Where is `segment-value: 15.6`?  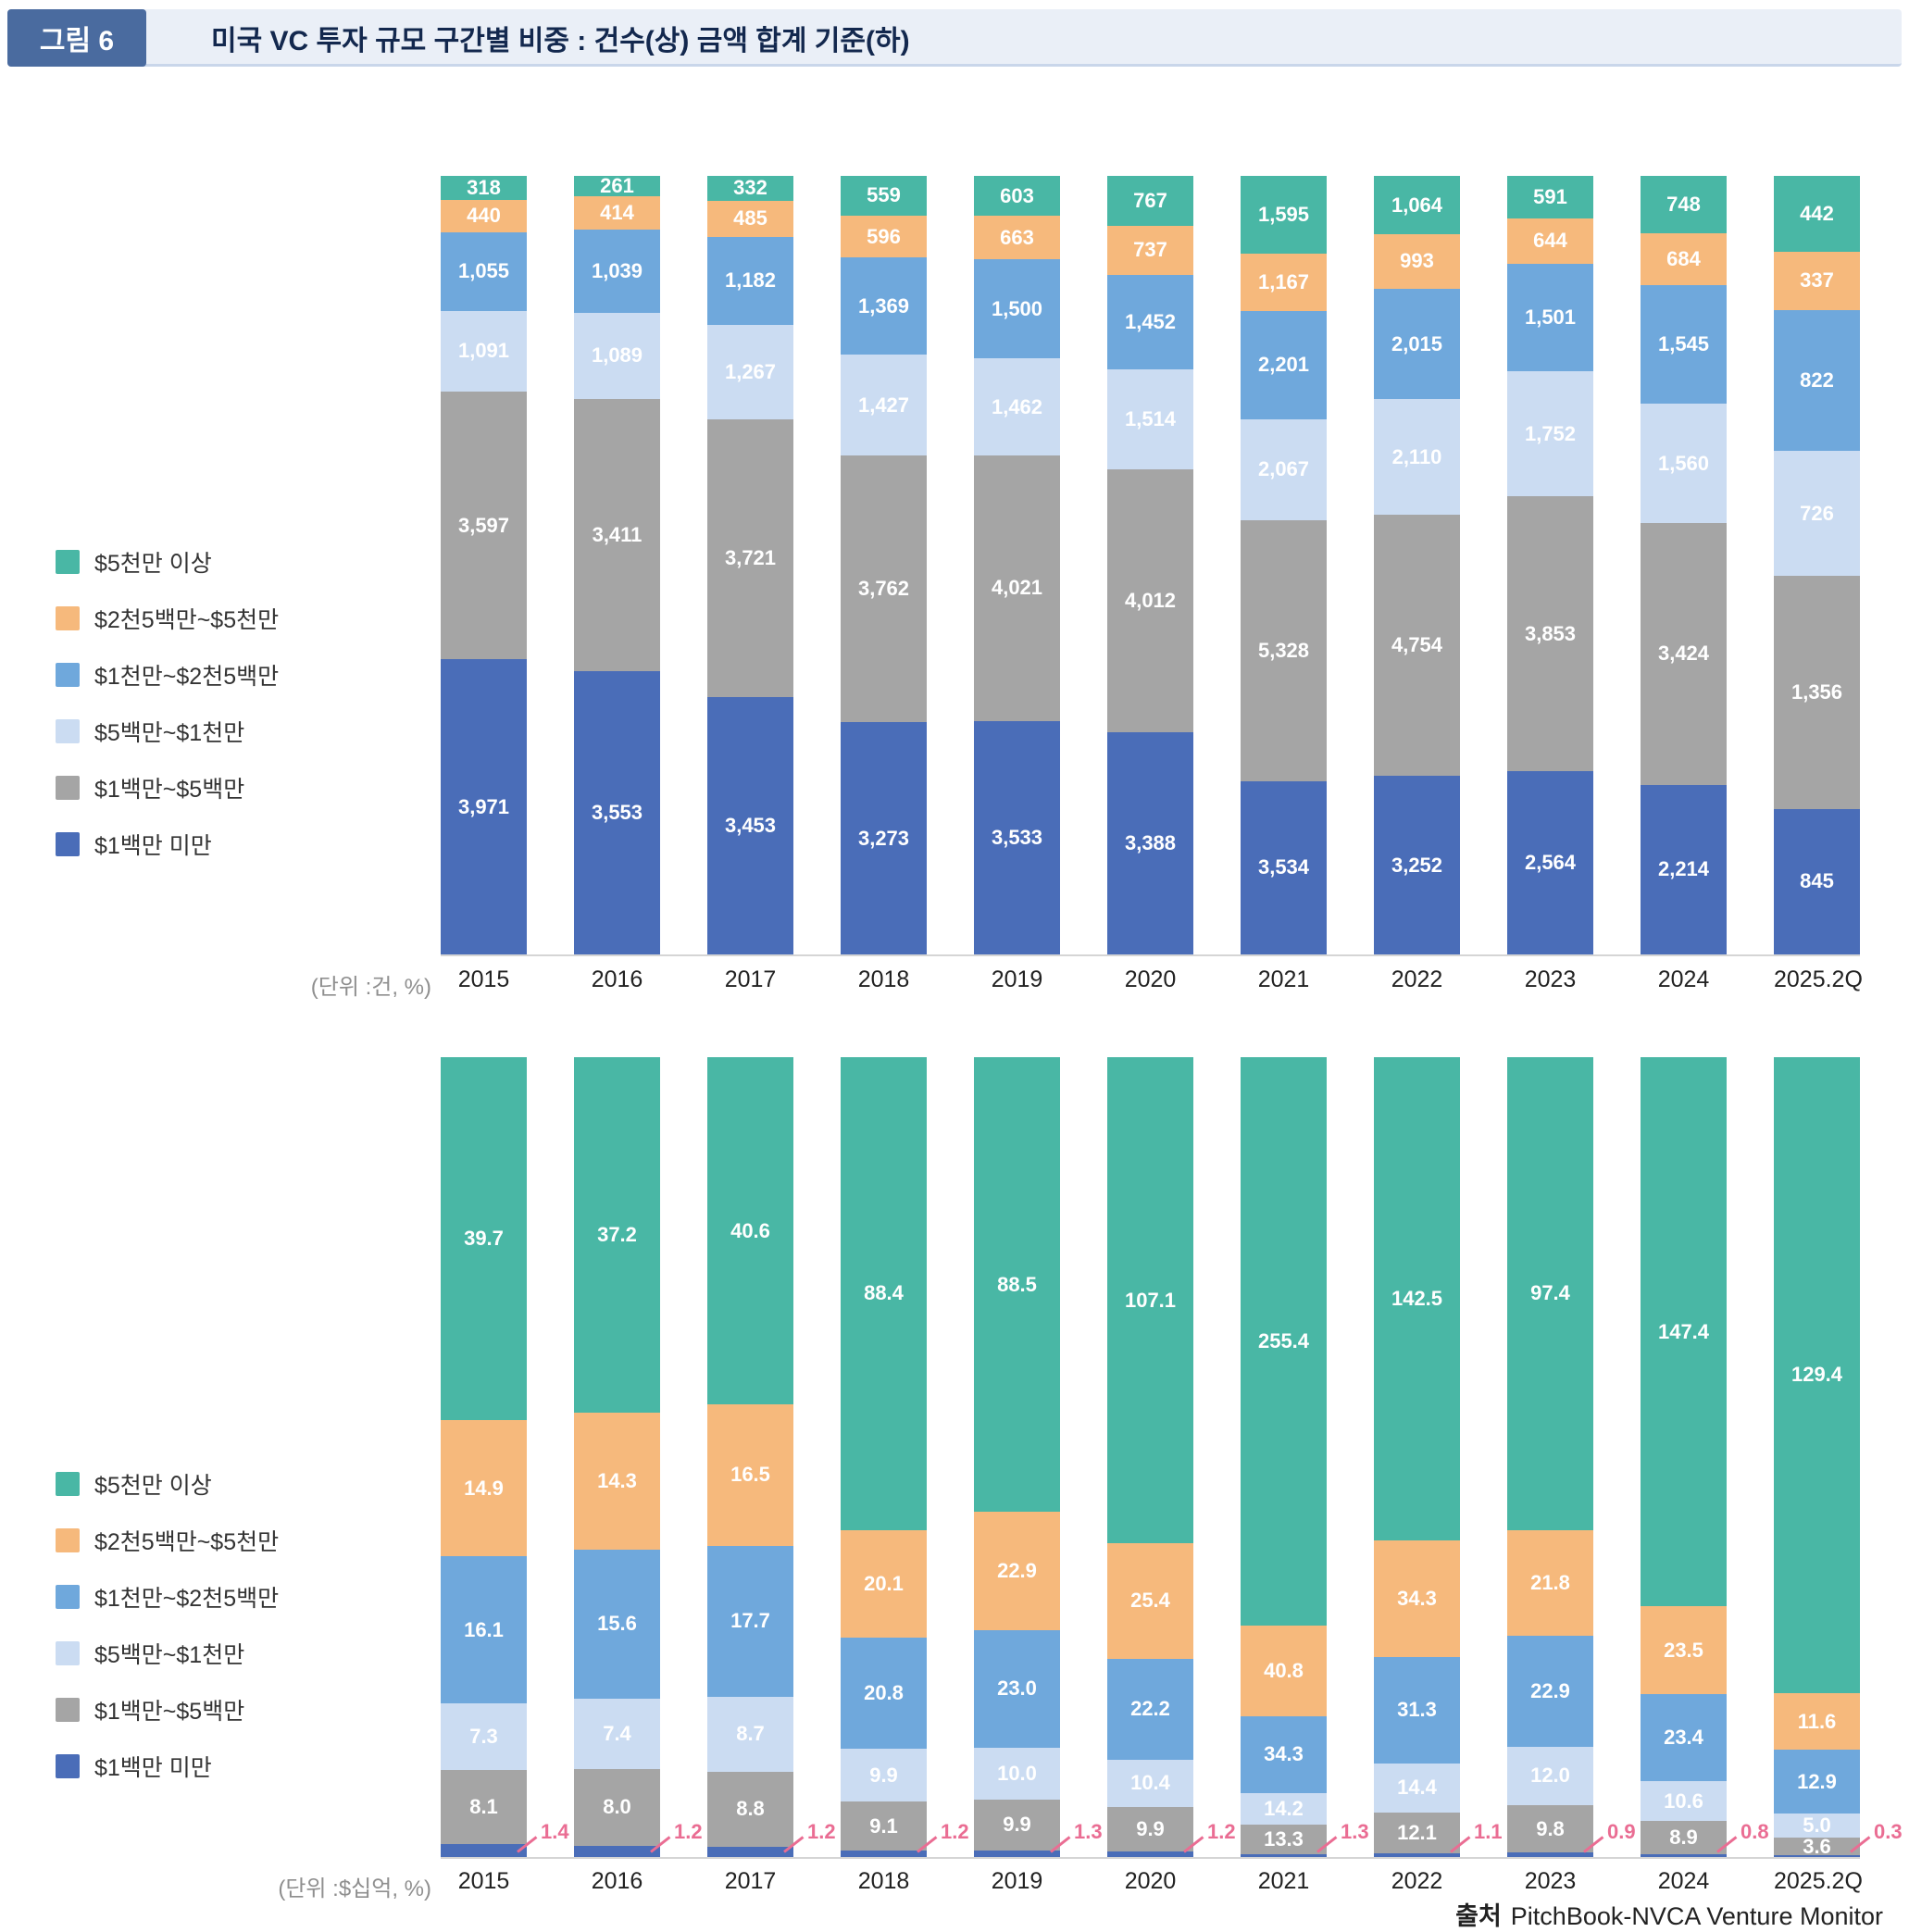 segment-value: 15.6 is located at coordinates (617, 1624).